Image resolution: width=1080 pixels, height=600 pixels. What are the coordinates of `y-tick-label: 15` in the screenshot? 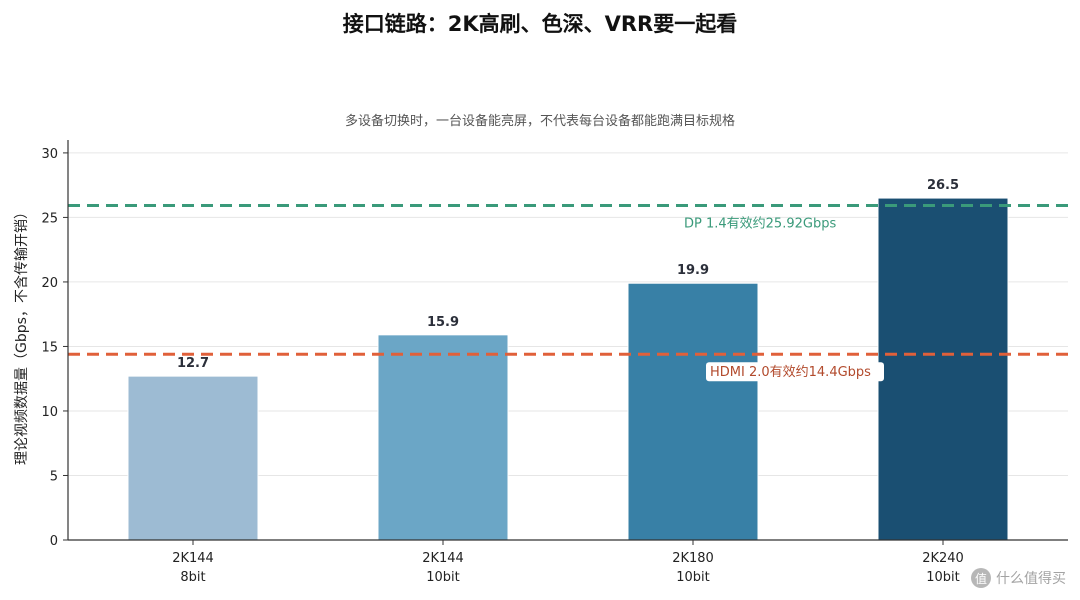 It's located at (49, 347).